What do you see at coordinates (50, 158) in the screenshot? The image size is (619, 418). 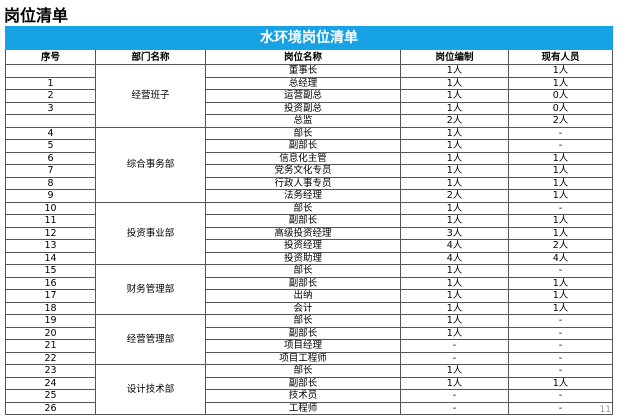 I see `row-number: 6` at bounding box center [50, 158].